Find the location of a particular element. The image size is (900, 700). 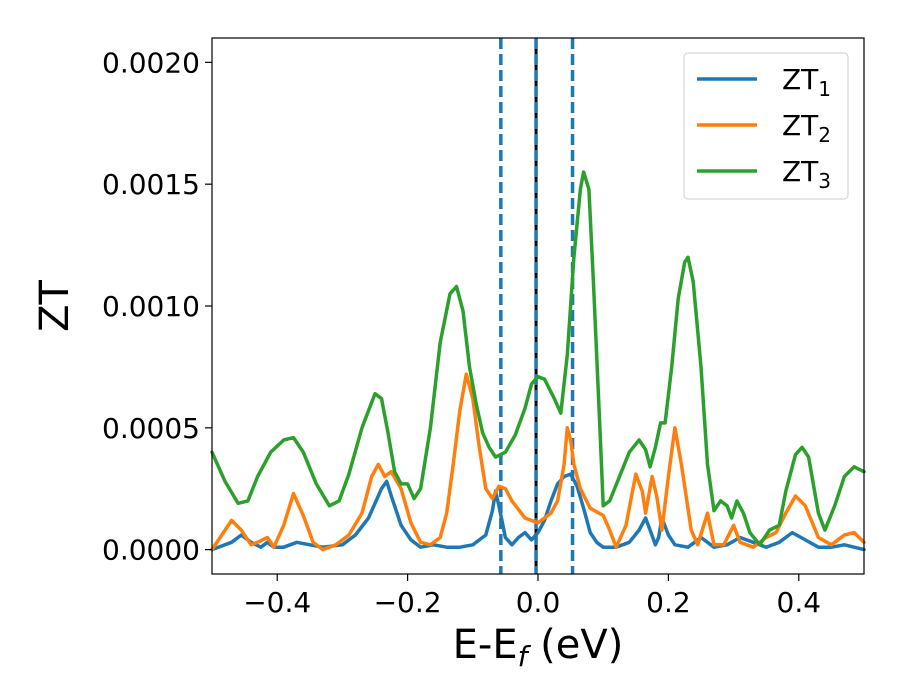

legend-frame is located at coordinates (766, 126).